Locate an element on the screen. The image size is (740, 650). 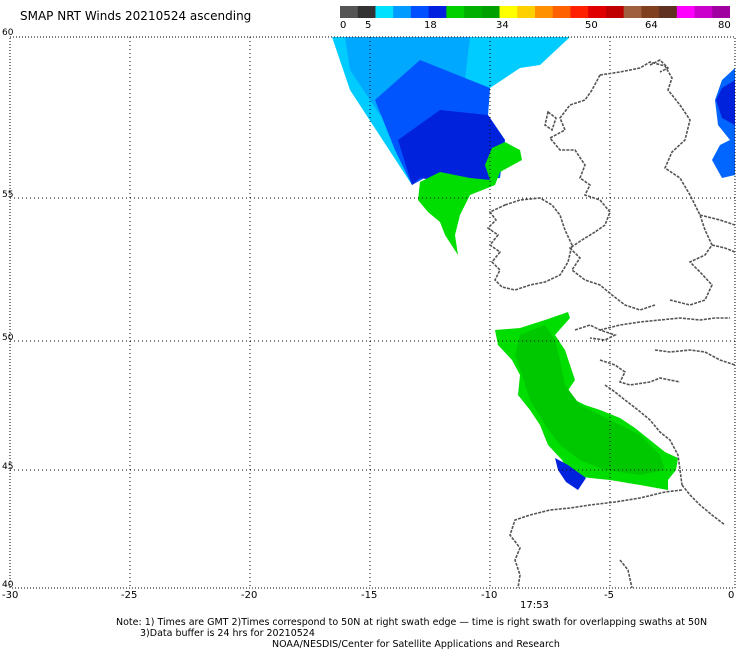
lat-label-50: 50 is located at coordinates (8, 338).